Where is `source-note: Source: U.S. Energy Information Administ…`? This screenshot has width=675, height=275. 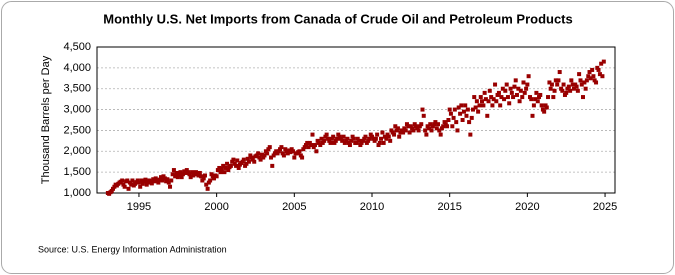 source-note: Source: U.S. Energy Information Administ… is located at coordinates (132, 249).